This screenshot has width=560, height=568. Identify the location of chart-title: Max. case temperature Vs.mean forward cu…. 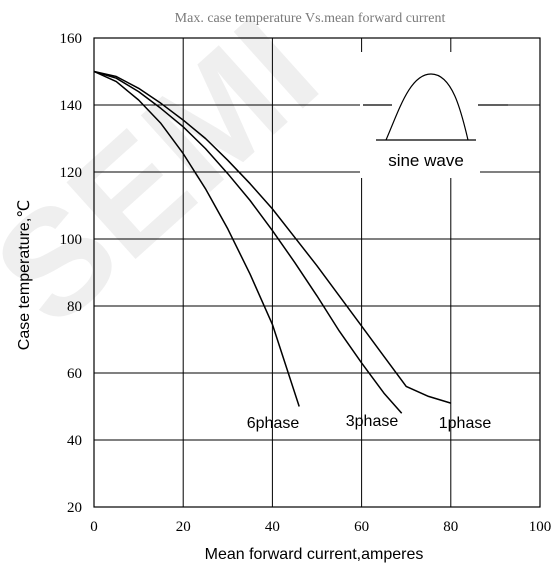
(310, 18).